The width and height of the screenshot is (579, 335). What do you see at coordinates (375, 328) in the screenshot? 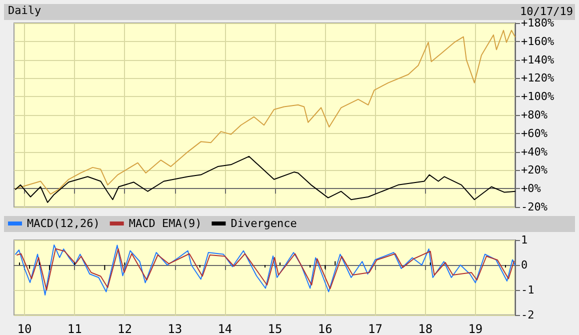
I see `x-tick-label: 17` at bounding box center [375, 328].